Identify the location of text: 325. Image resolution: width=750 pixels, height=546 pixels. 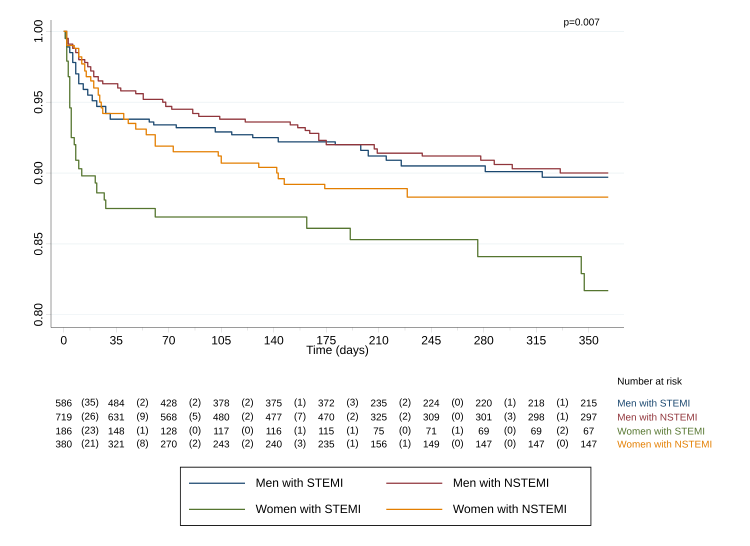
(378, 417).